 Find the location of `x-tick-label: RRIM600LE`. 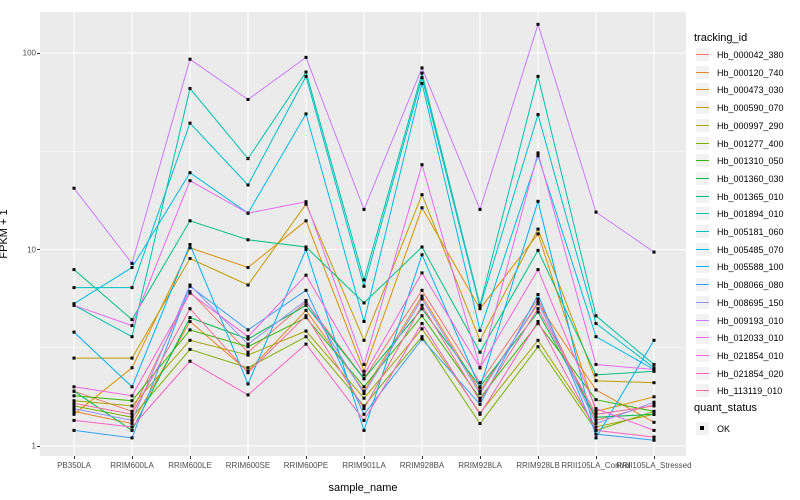

x-tick-label: RRIM600LE is located at coordinates (190, 465).